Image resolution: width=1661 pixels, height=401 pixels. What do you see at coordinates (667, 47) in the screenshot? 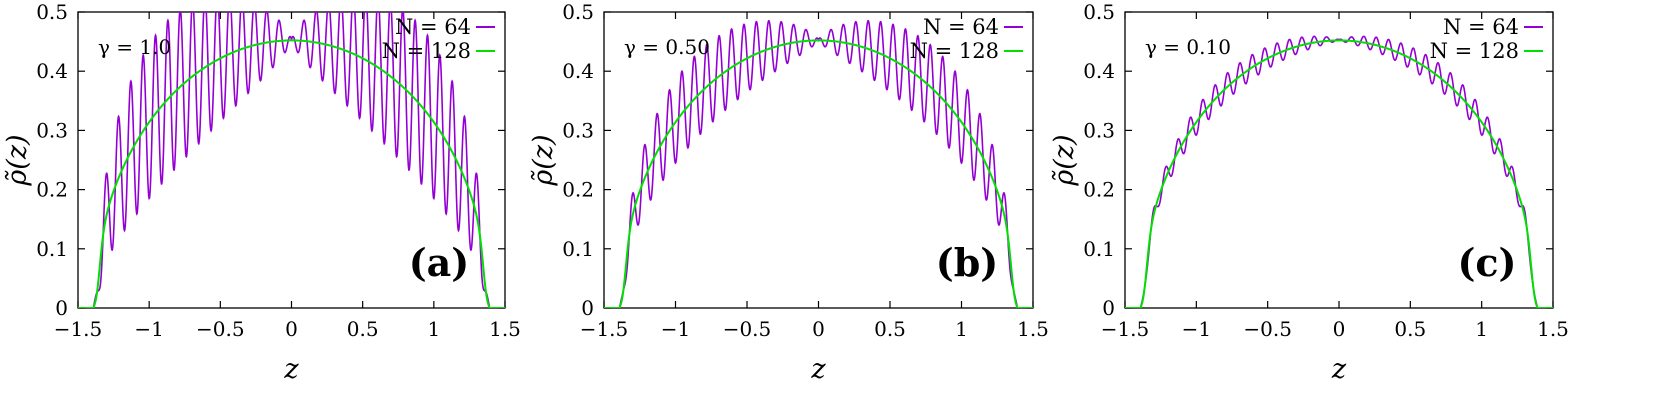
I see `gamma-annotation: γ = 0.50` at bounding box center [667, 47].